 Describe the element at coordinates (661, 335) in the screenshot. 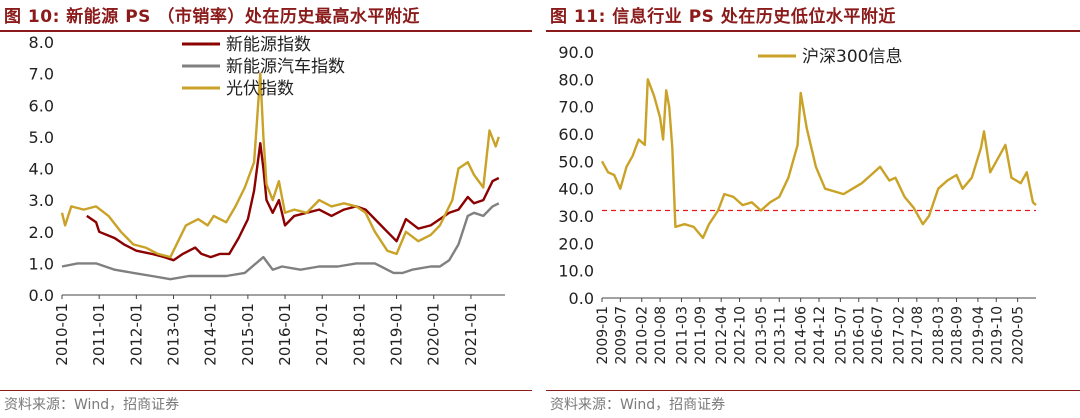

I see `x-tick-label: 2010-08` at that location.